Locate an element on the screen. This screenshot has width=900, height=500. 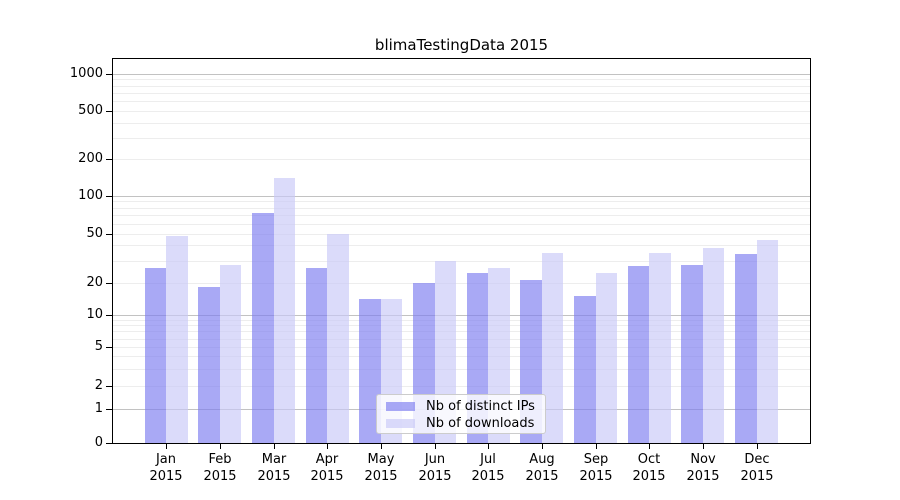
bar-distinct-ips-may is located at coordinates (370, 371).